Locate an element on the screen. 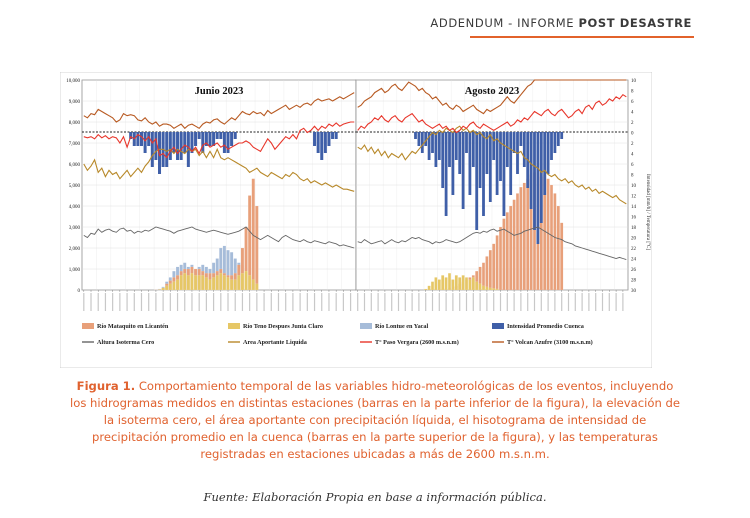  y-tick-label: 3,000 is located at coordinates (75, 228).